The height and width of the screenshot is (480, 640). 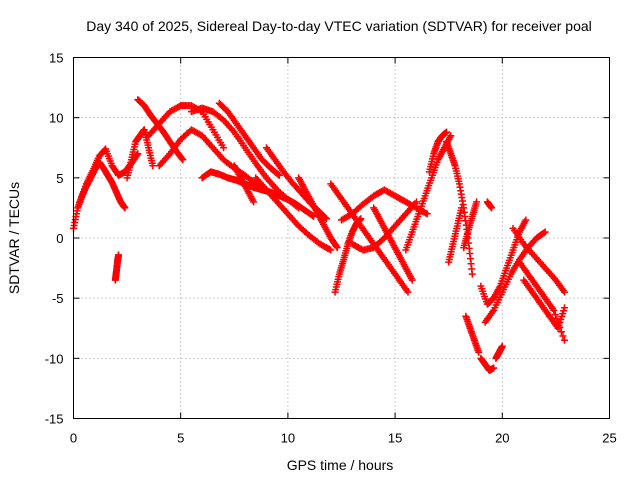 I want to click on x-tick-label: 15, so click(x=395, y=438).